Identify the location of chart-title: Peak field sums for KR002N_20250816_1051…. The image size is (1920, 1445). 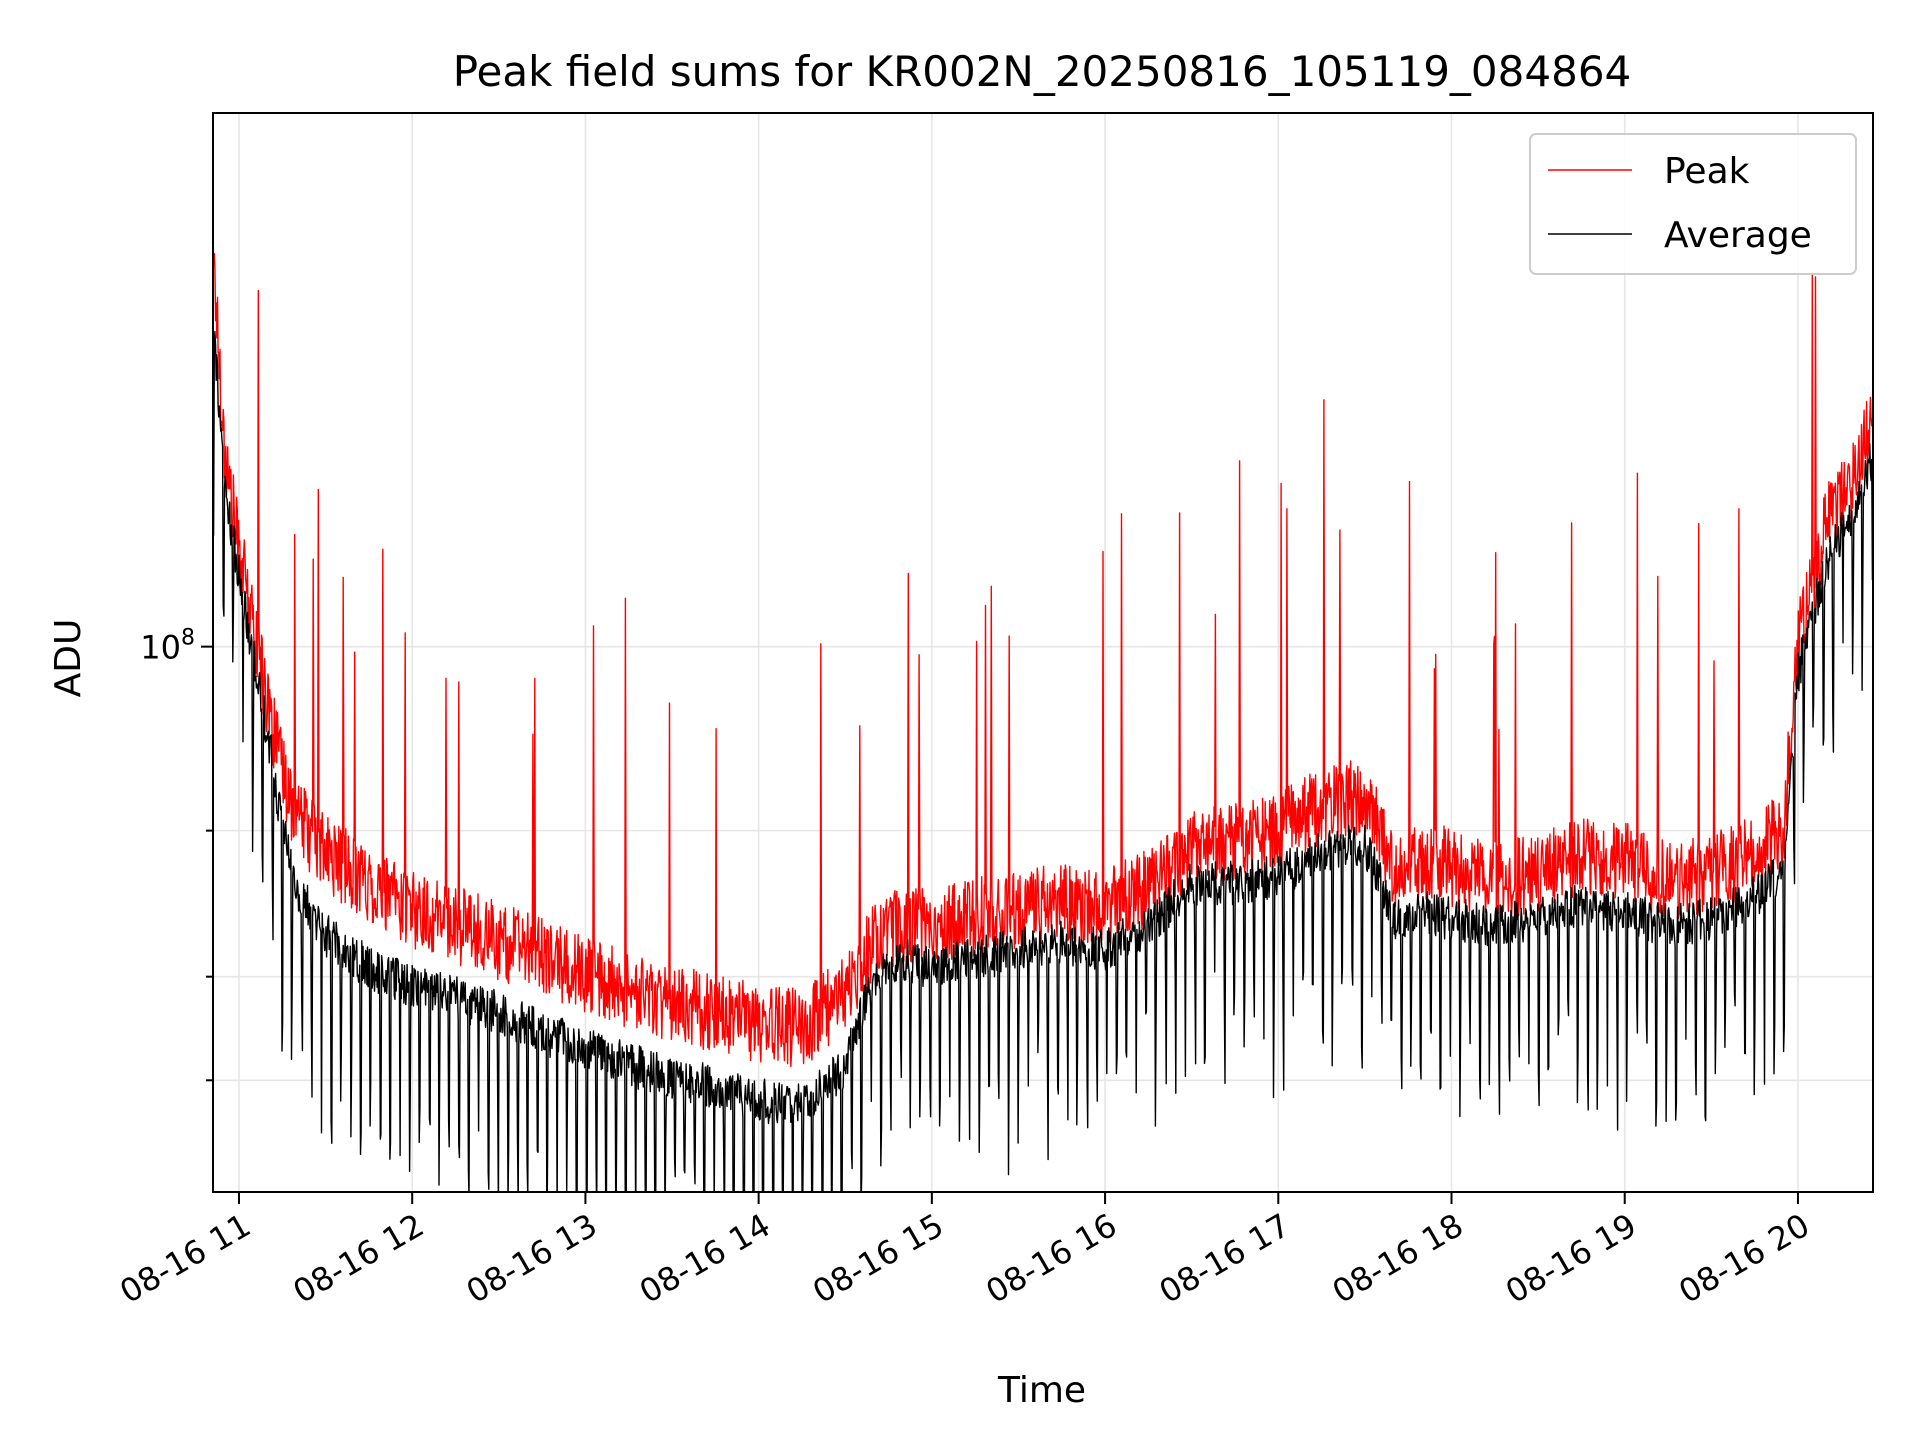
(1042, 71).